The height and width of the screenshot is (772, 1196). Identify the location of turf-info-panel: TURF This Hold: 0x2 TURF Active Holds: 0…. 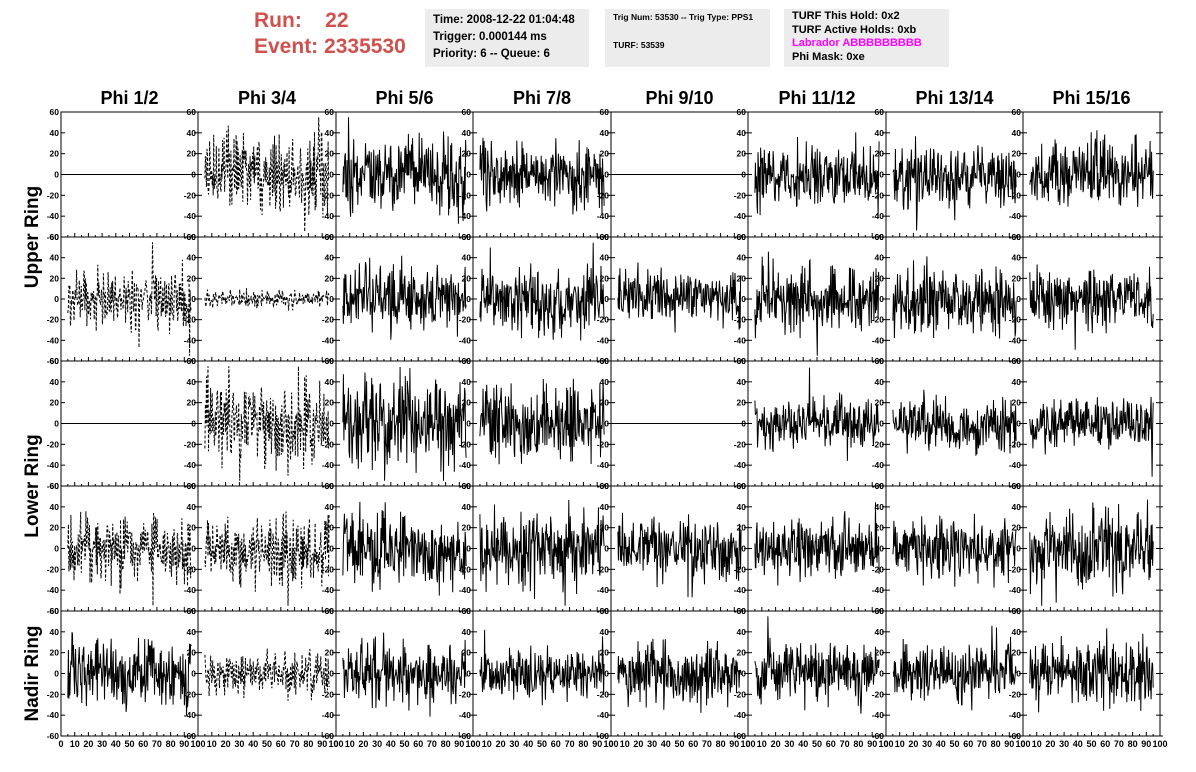
(866, 38).